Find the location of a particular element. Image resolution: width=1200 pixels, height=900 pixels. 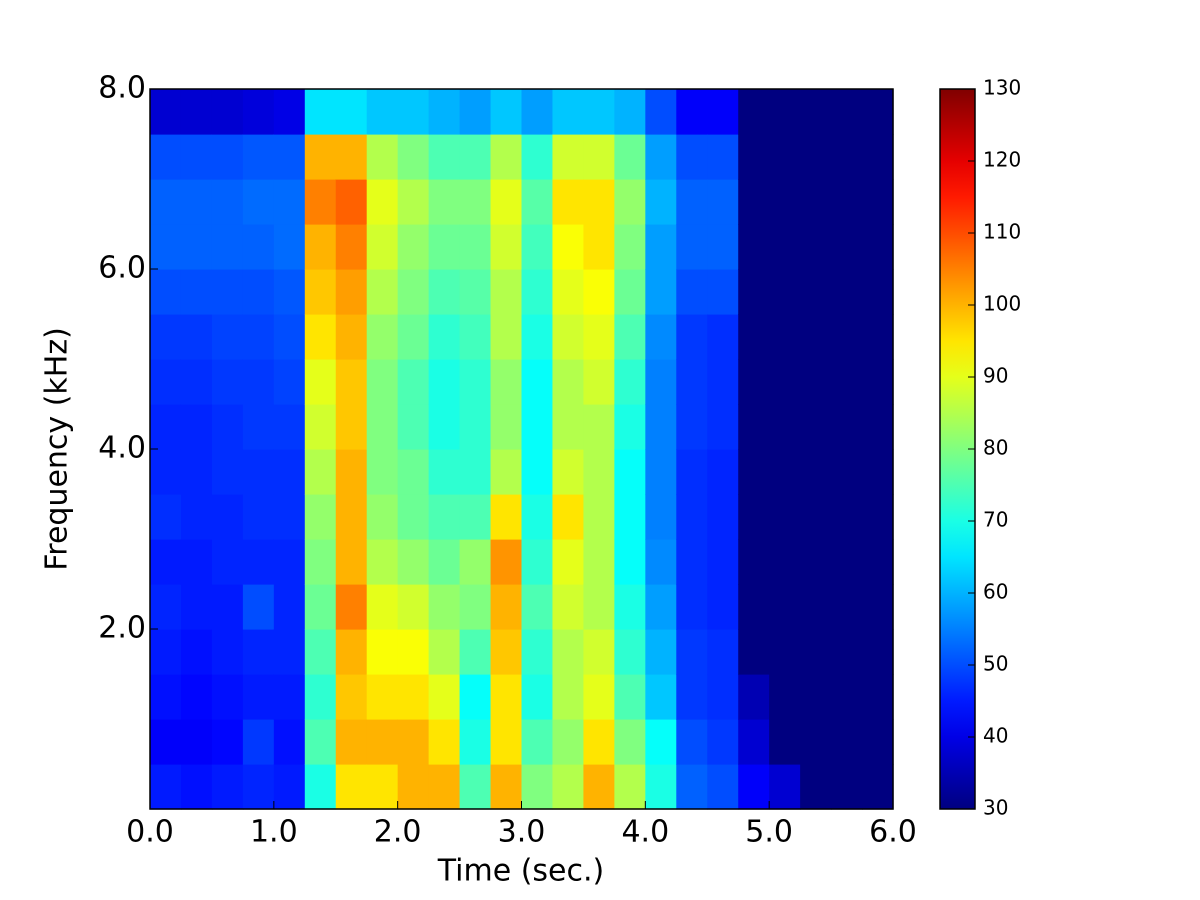

colorbar-tick-label: 60 is located at coordinates (995, 592).